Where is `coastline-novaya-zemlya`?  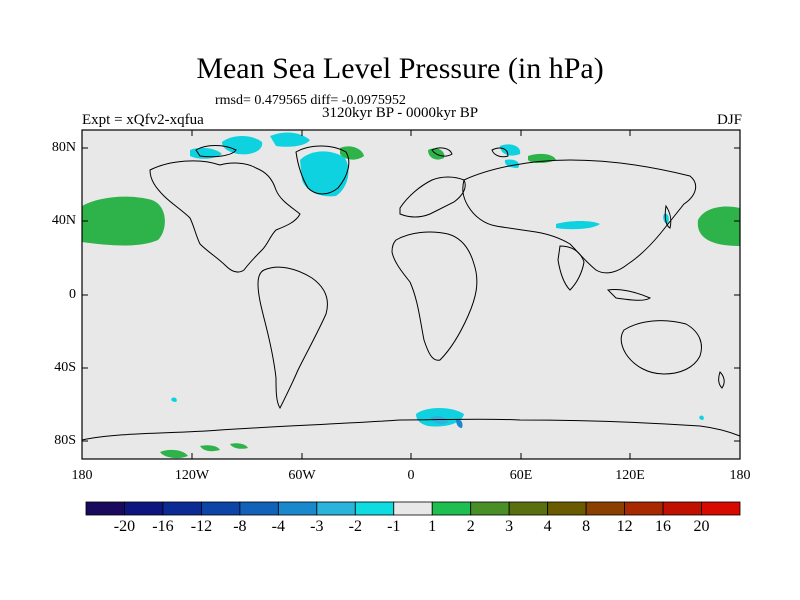
coastline-novaya-zemlya is located at coordinates (500, 152).